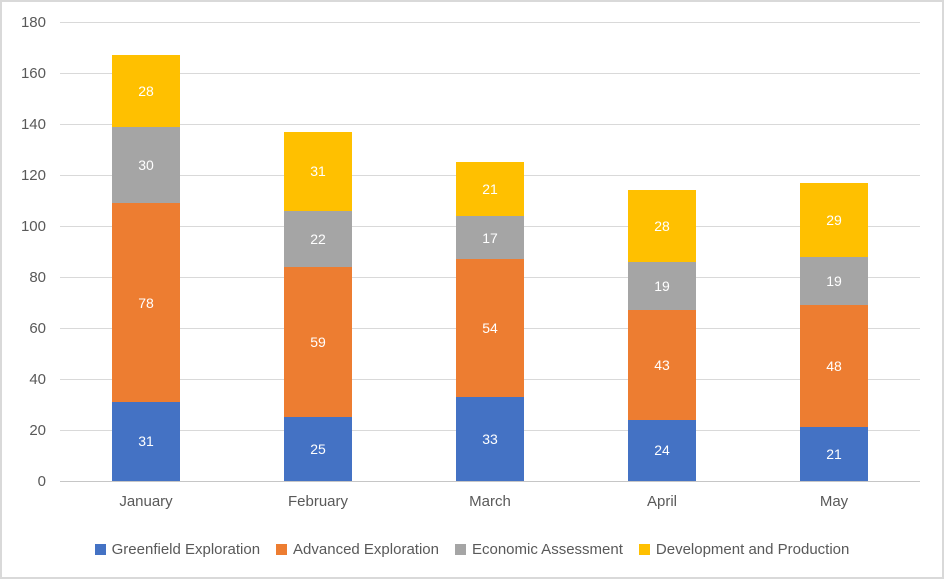 Image resolution: width=944 pixels, height=579 pixels. I want to click on y-tick-label: 160, so click(33, 73).